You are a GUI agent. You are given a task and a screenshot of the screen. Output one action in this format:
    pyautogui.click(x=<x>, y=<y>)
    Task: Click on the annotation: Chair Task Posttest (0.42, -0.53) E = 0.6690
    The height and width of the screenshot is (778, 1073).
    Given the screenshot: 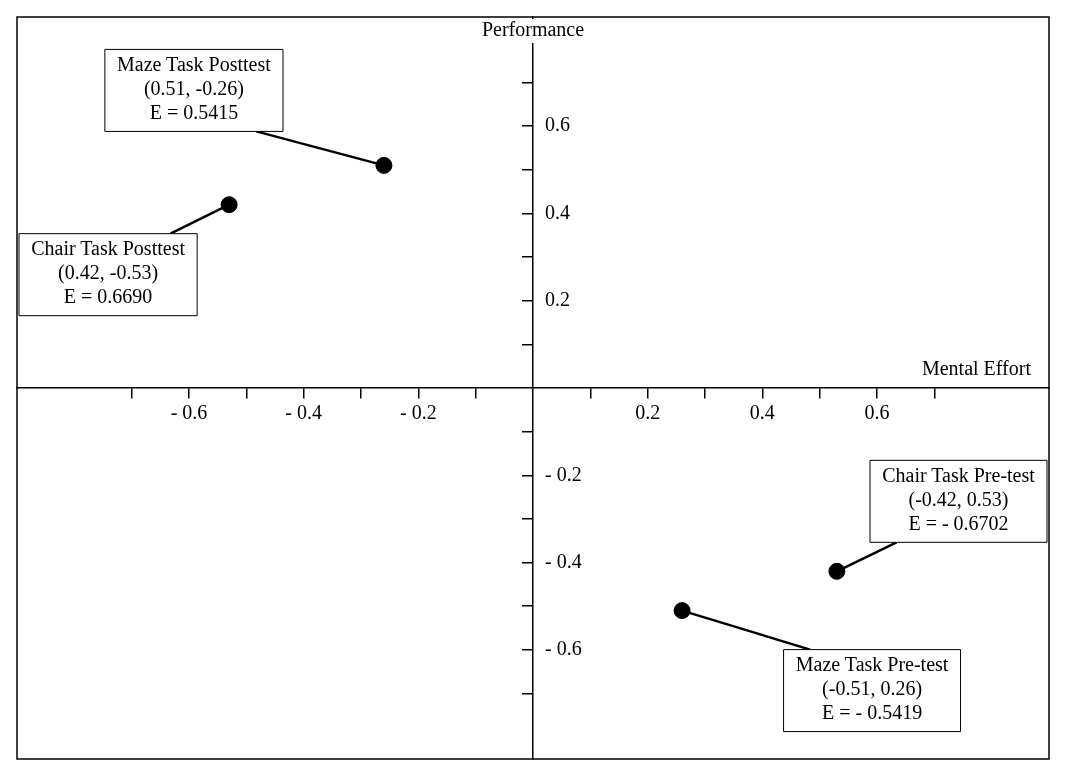 What is the action you would take?
    pyautogui.click(x=108, y=271)
    